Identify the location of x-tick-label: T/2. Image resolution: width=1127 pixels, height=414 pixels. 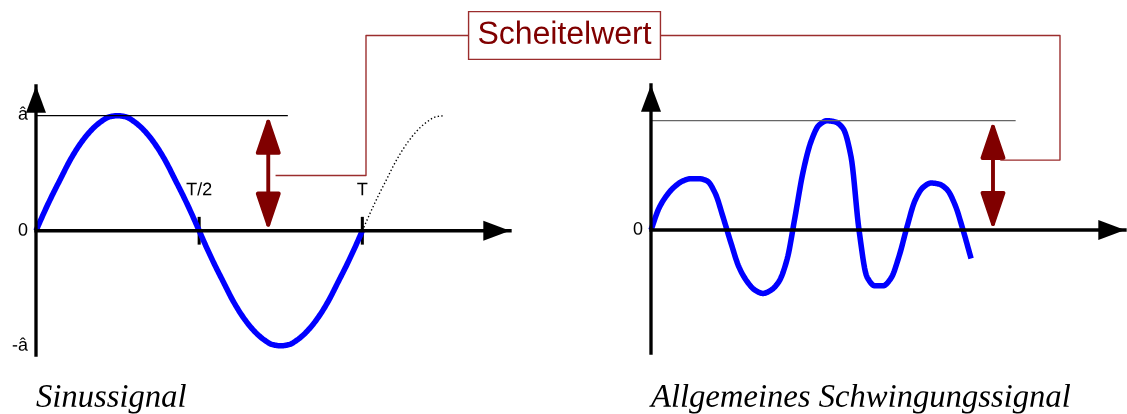
(199, 189).